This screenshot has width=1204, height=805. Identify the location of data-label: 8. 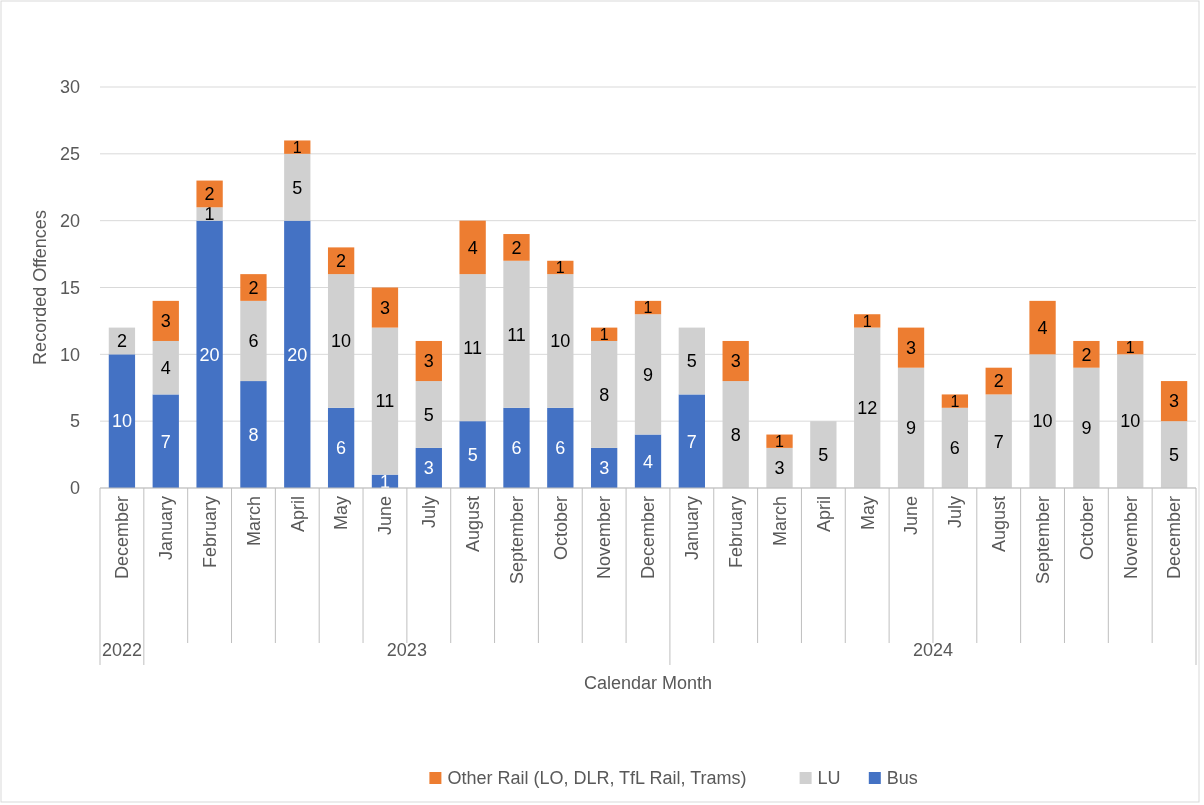
(604, 394).